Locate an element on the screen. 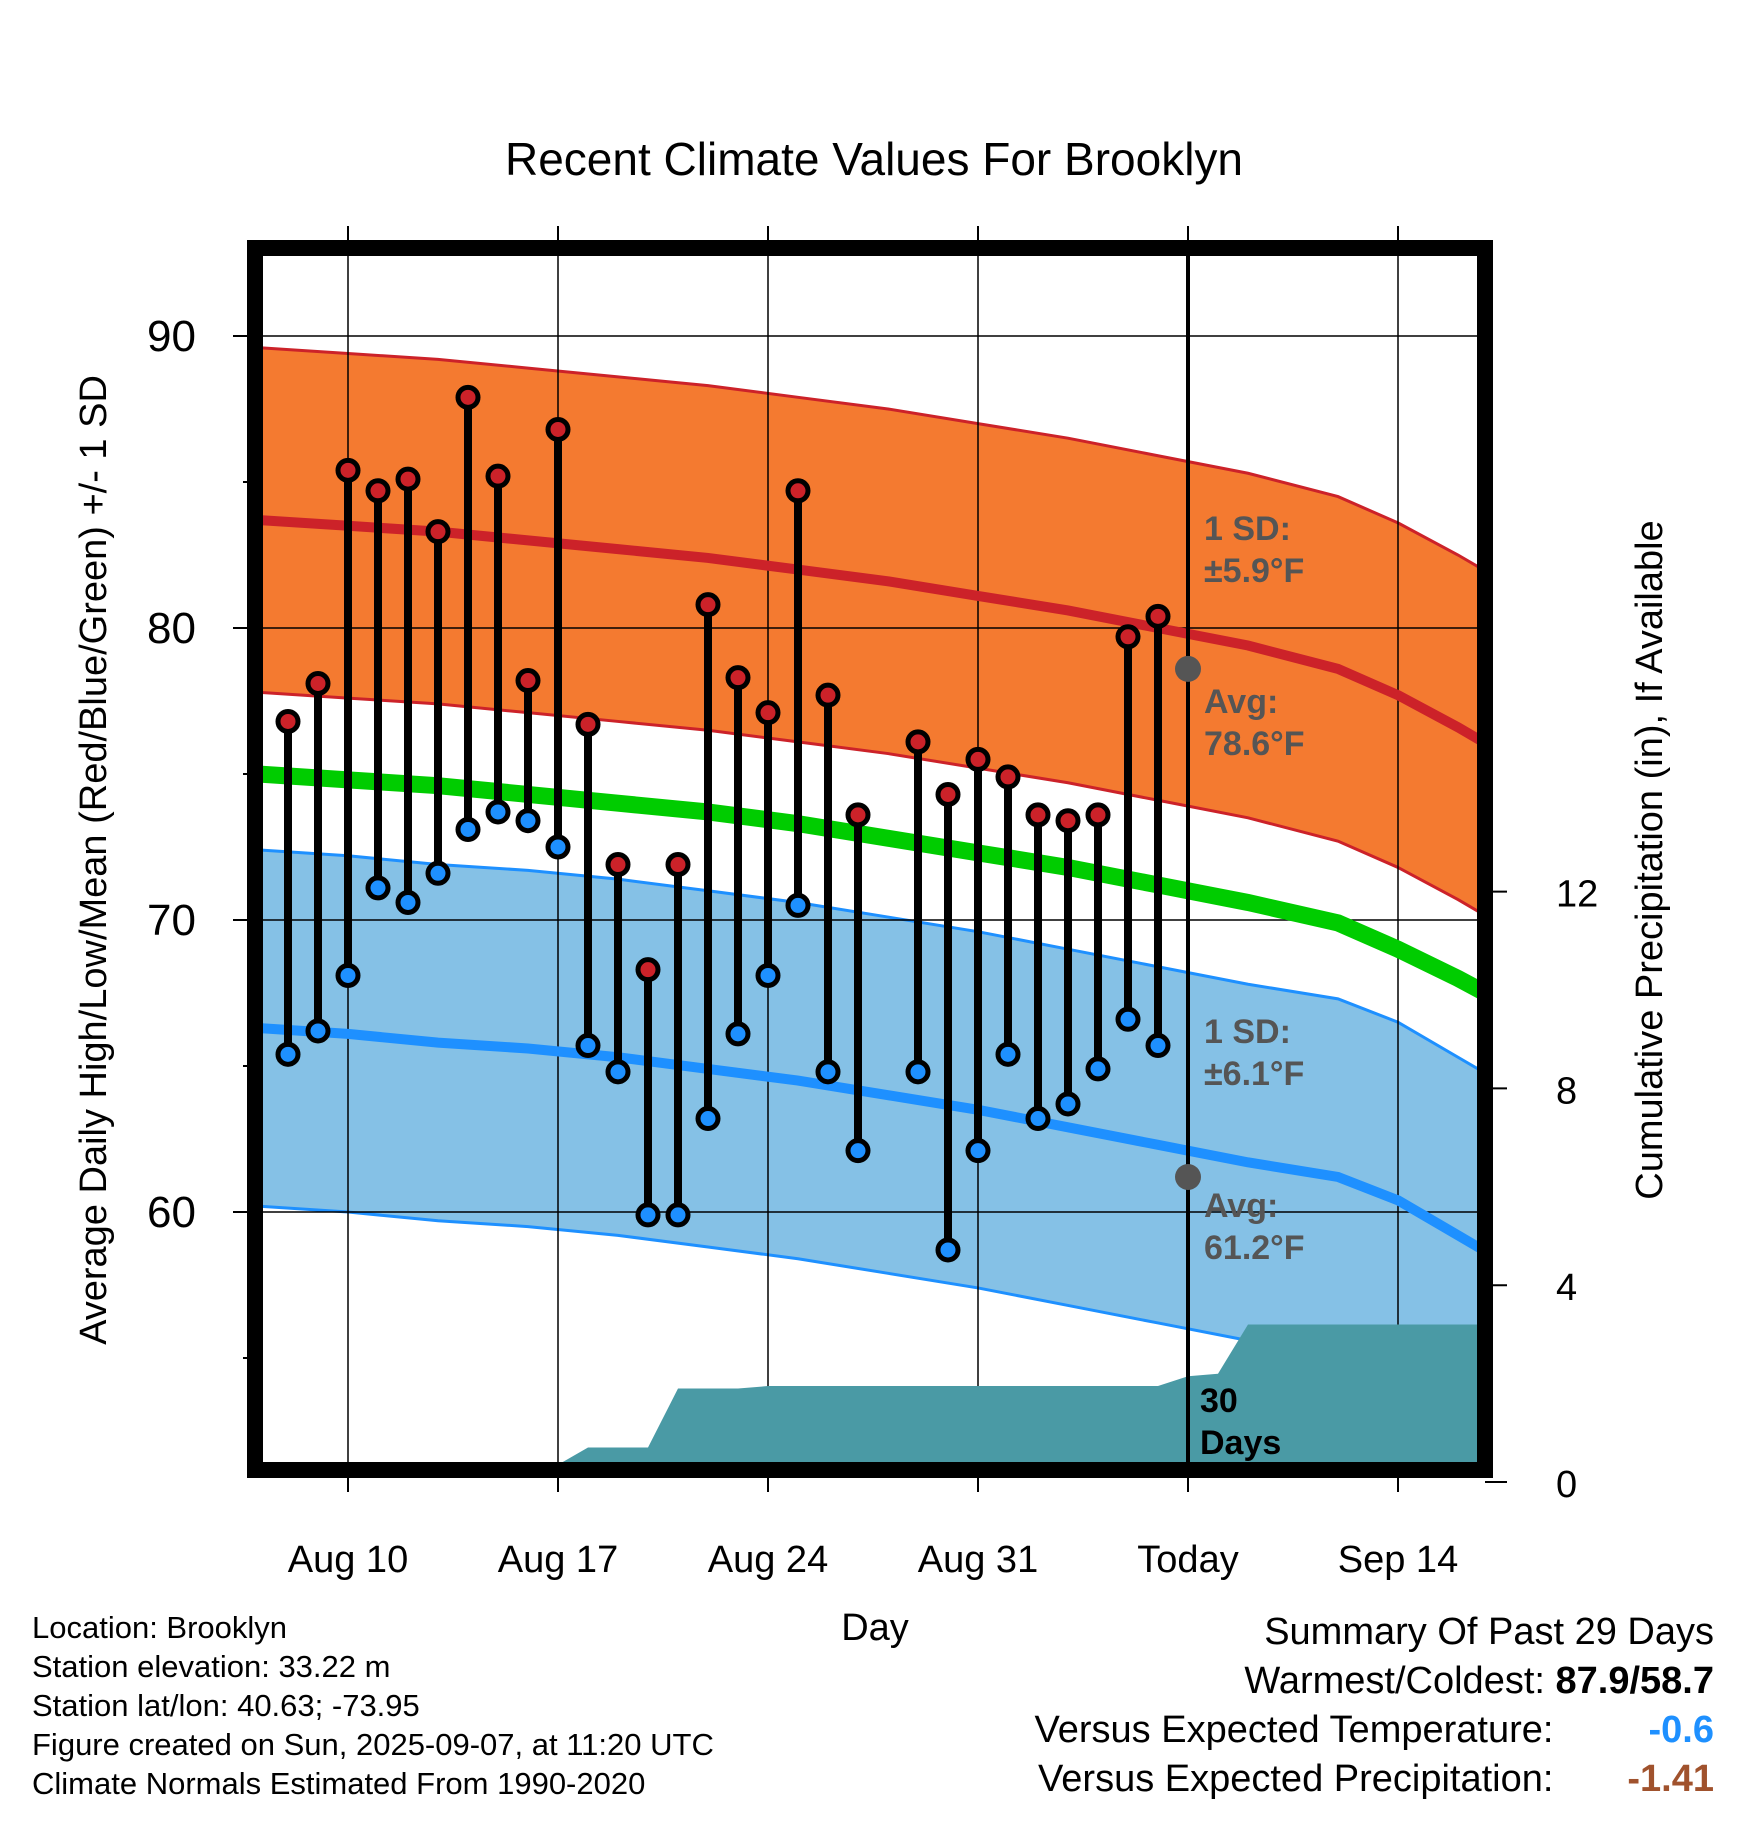  summary-heading: Summary Of Past 29 Days is located at coordinates (1489, 1632).